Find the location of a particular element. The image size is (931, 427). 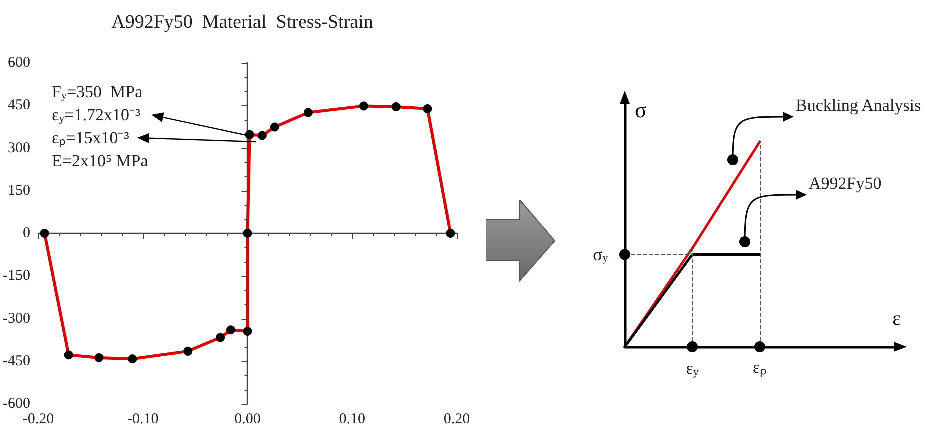

text: Buckling Analysis is located at coordinates (859, 105).